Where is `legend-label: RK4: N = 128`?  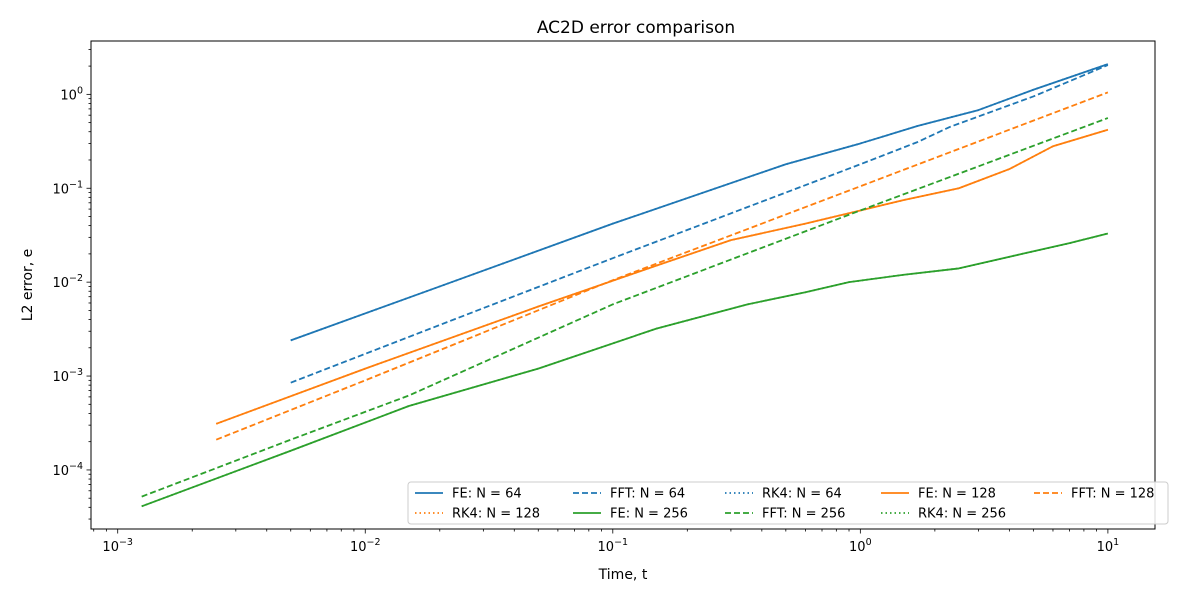 legend-label: RK4: N = 128 is located at coordinates (496, 514).